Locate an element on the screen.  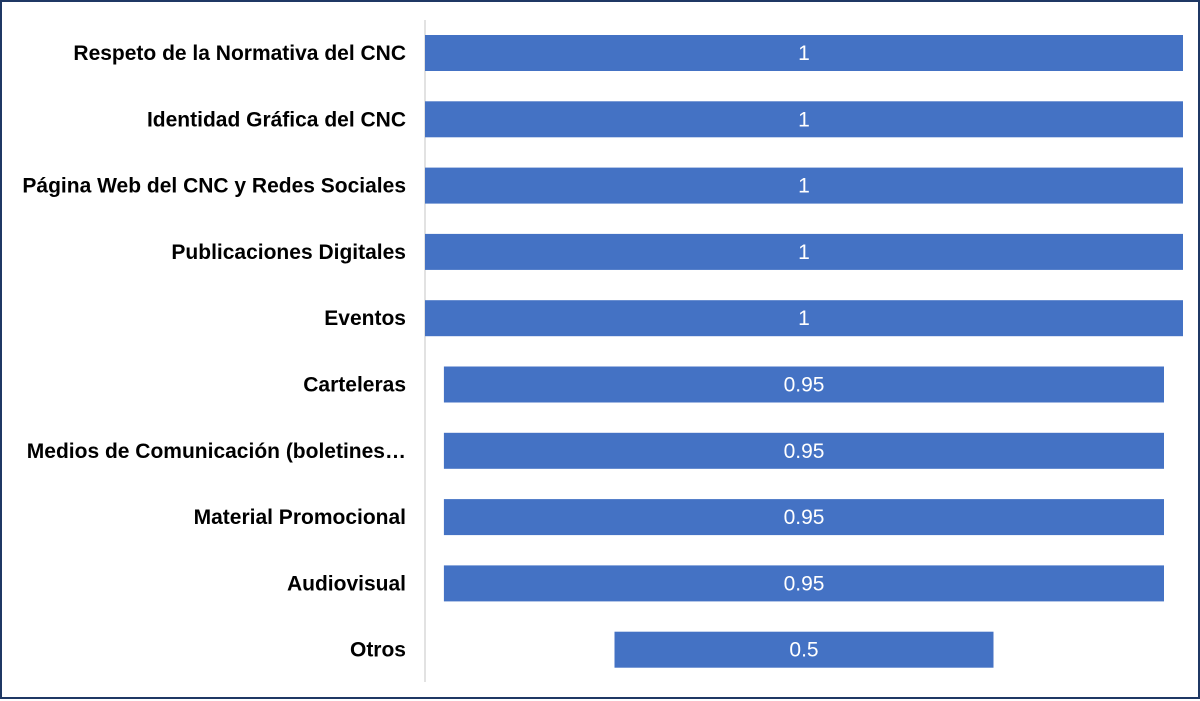
category-label: Audiovisual is located at coordinates (346, 583).